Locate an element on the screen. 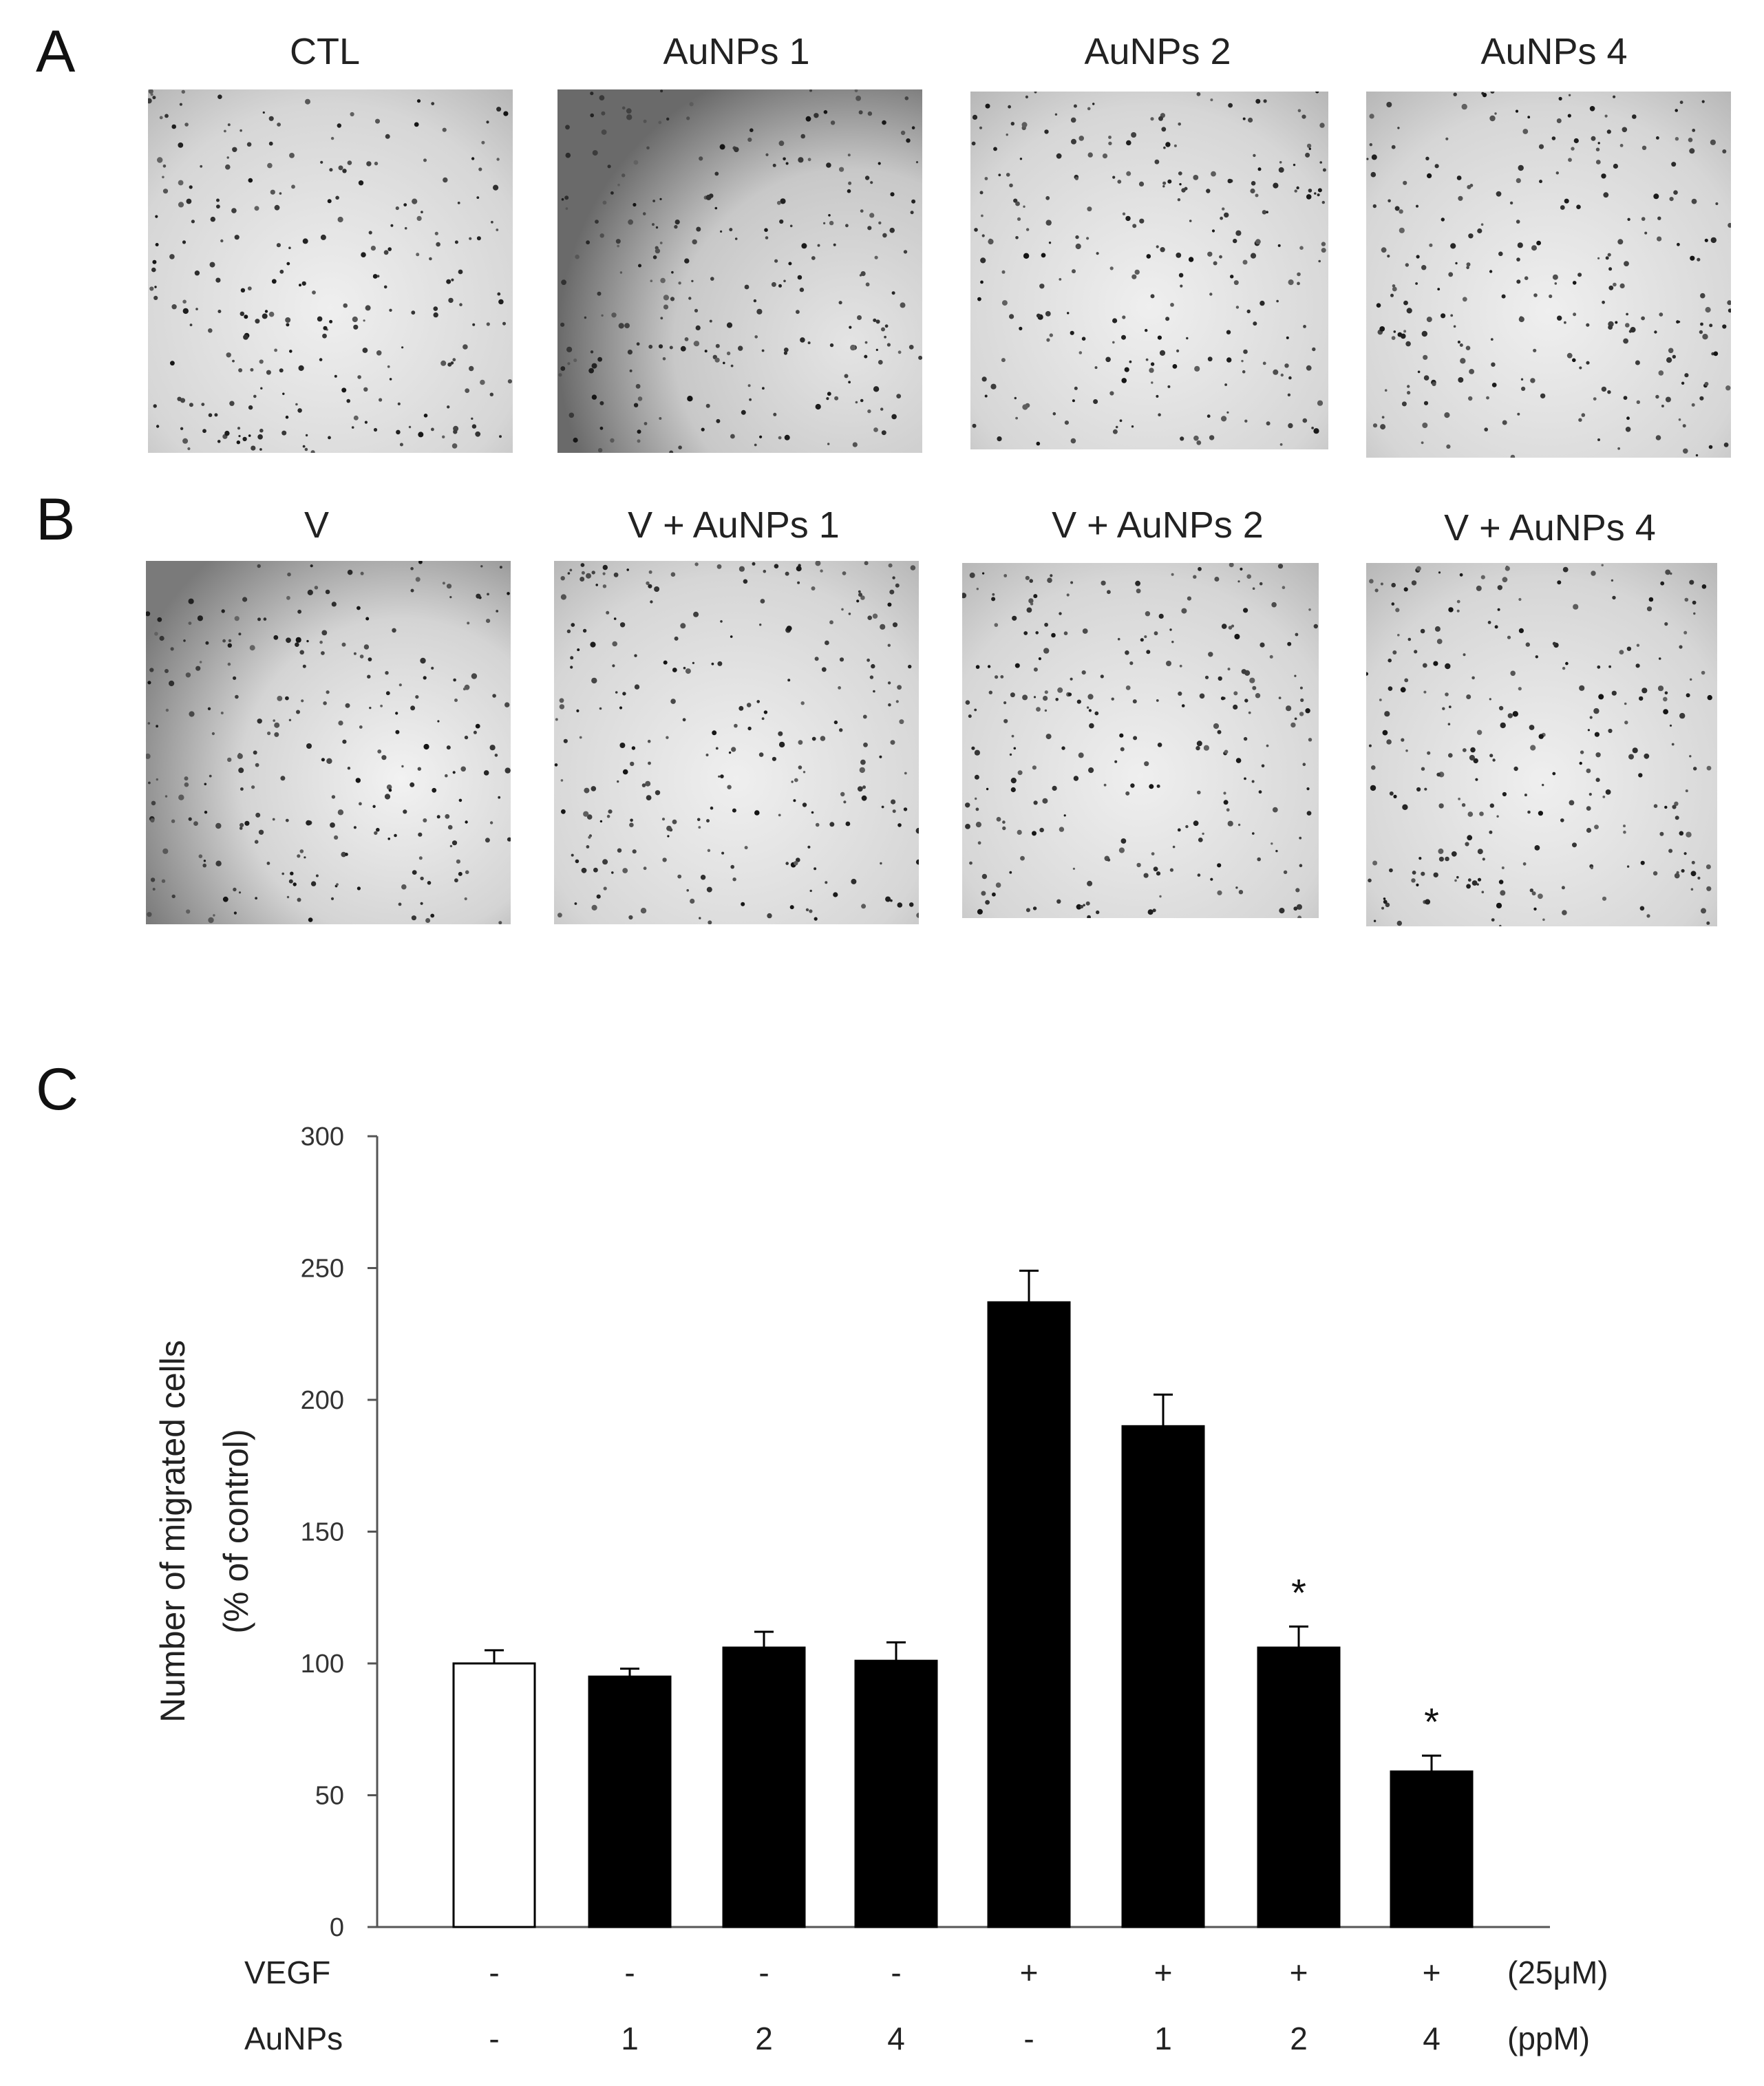 This screenshot has width=1764, height=2086. y-axis-label-line2: (% of control) is located at coordinates (236, 1531).